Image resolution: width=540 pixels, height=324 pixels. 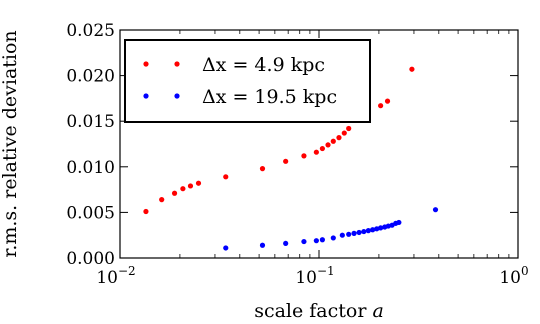 What do you see at coordinates (313, 311) in the screenshot?
I see `x-axis-title-text: scale factor` at bounding box center [313, 311].